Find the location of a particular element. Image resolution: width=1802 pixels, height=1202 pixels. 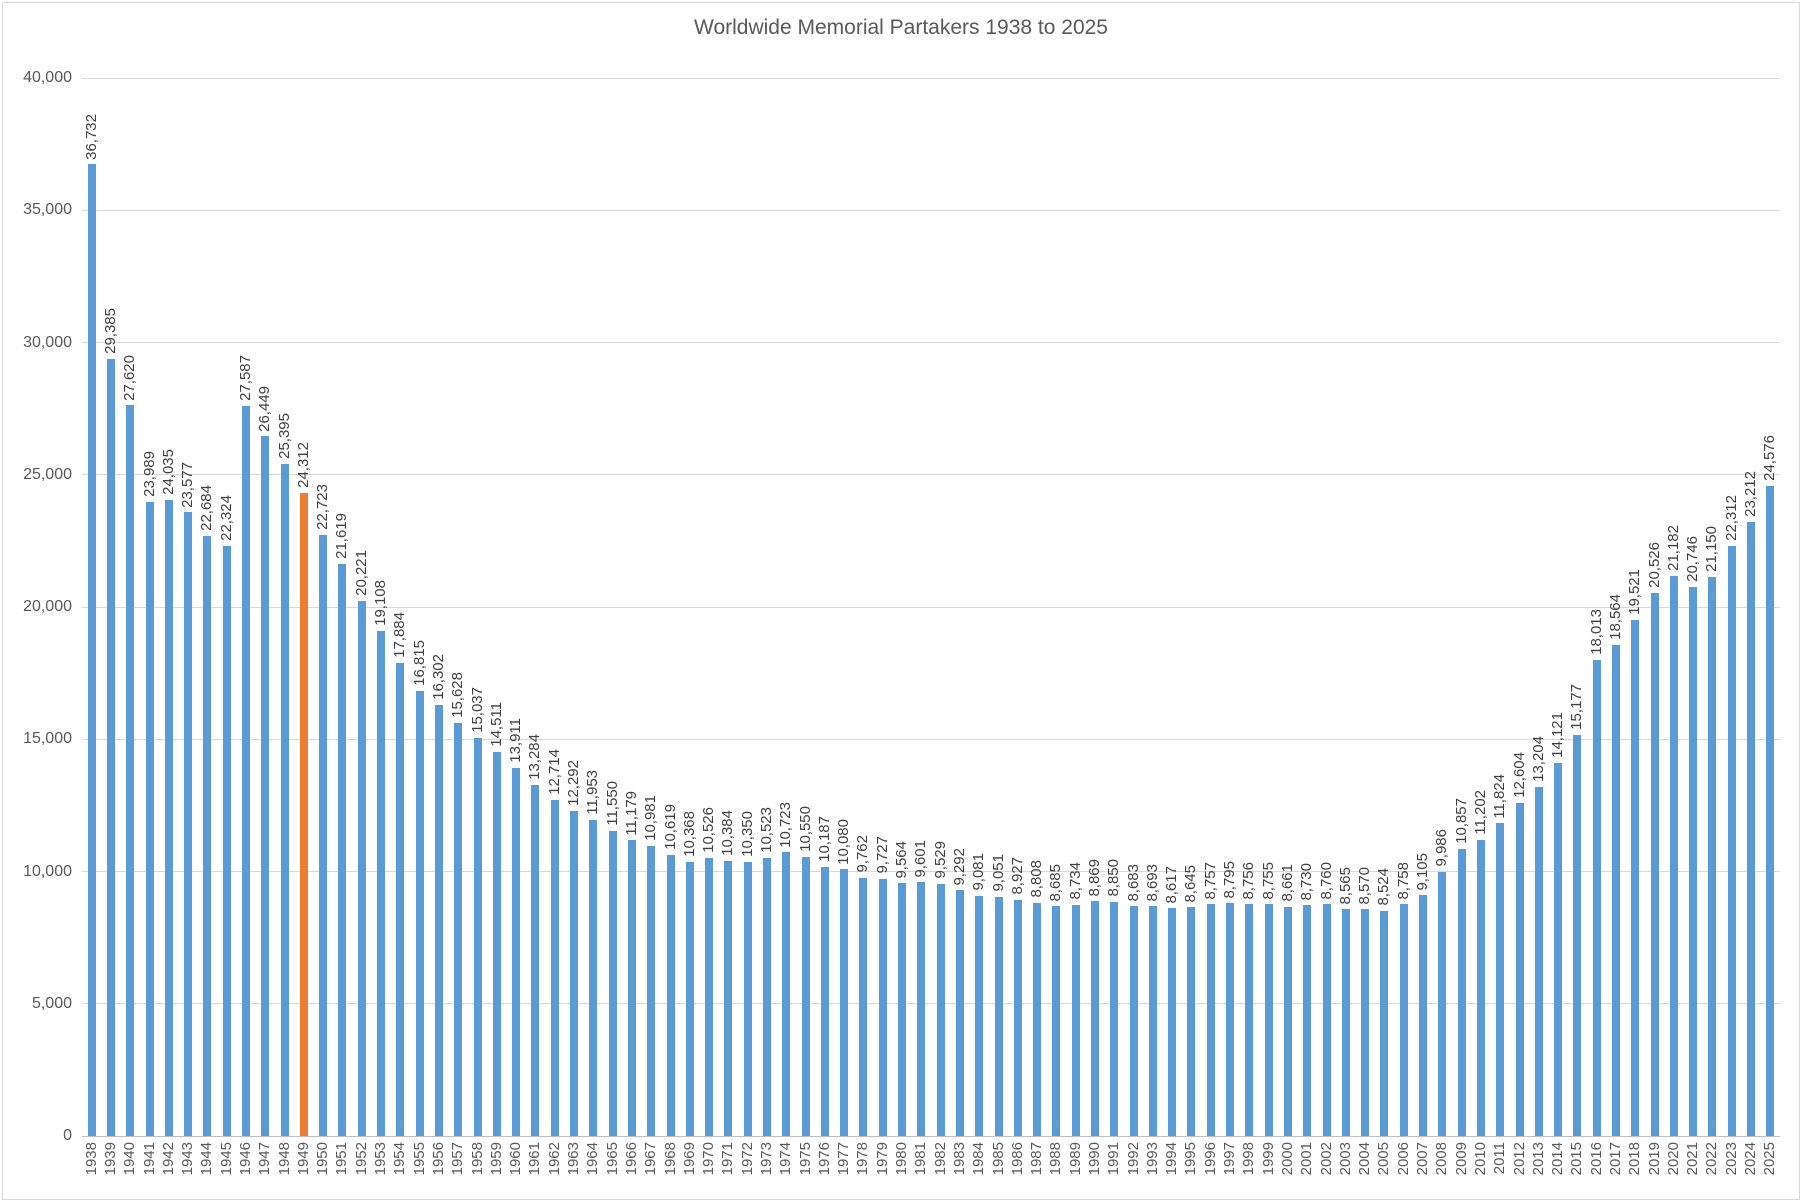

bar-2007 is located at coordinates (1423, 1015).